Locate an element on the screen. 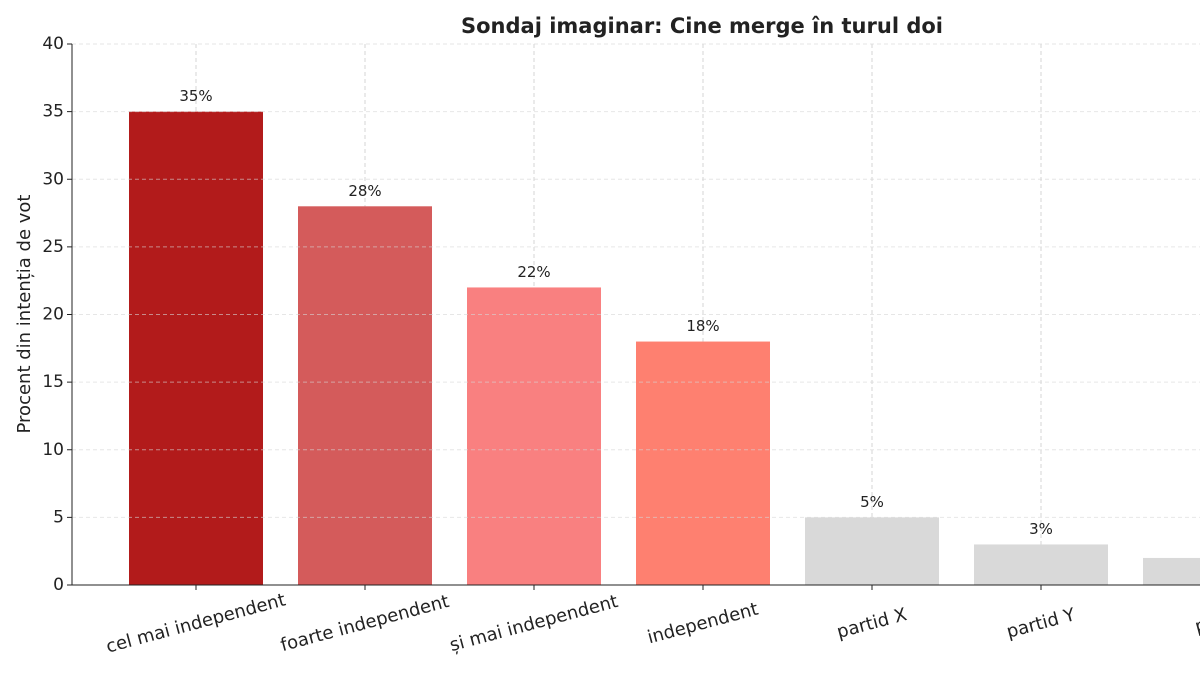  x-tick-label: par is located at coordinates (1196, 623).